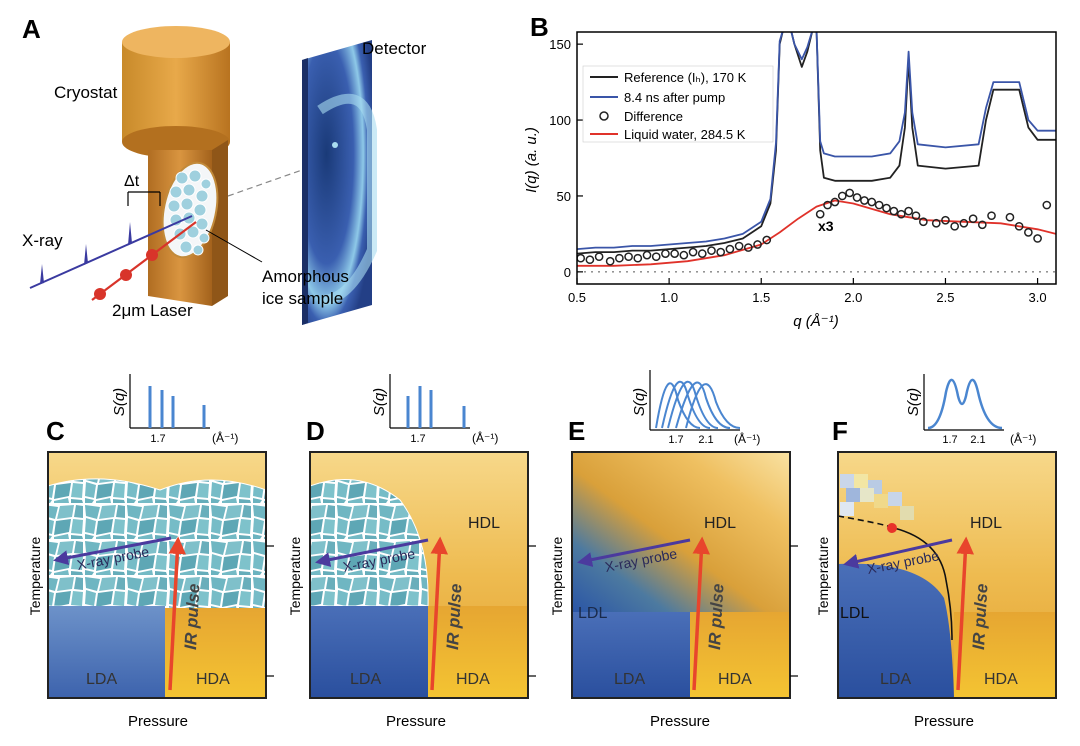  What do you see at coordinates (112, 551) in the screenshot?
I see `xray-probe-arrow-c` at bounding box center [112, 551].